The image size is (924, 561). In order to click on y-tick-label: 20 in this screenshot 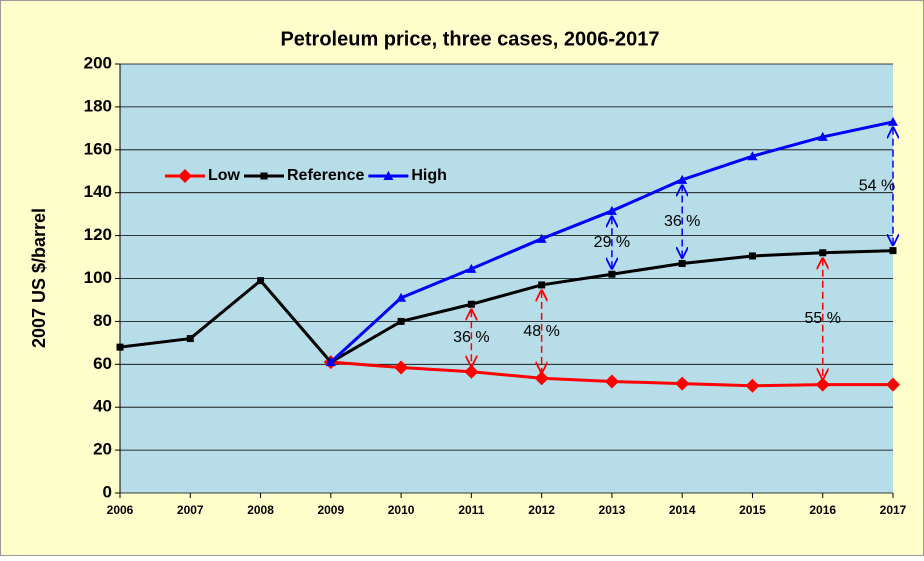, I will do `click(102, 449)`.